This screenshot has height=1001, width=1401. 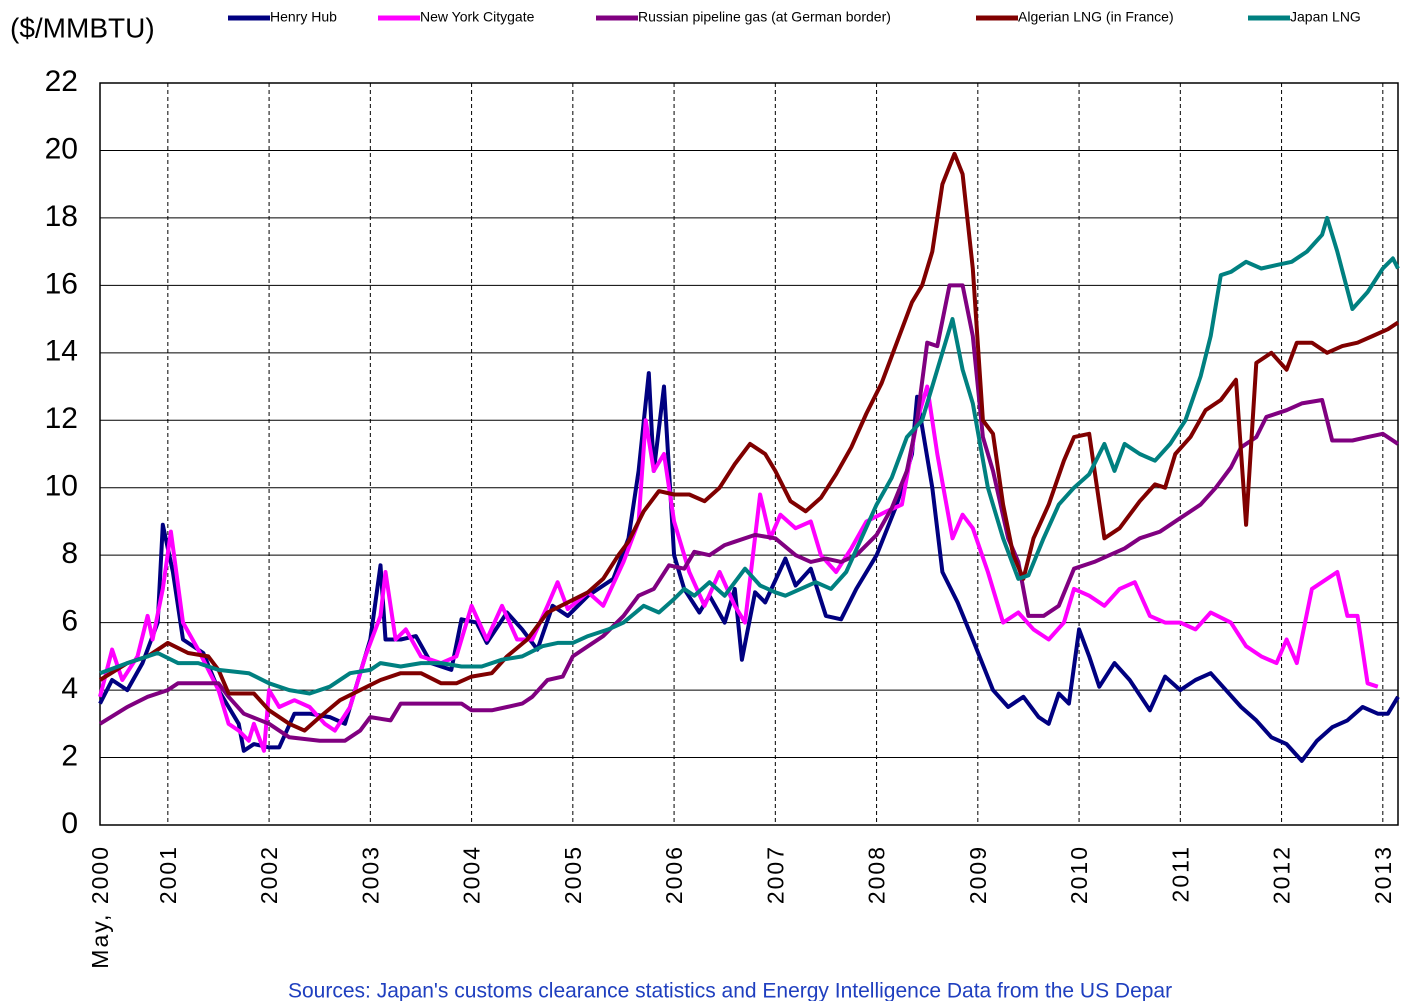 What do you see at coordinates (269, 874) in the screenshot?
I see `x-tick-label: 2002` at bounding box center [269, 874].